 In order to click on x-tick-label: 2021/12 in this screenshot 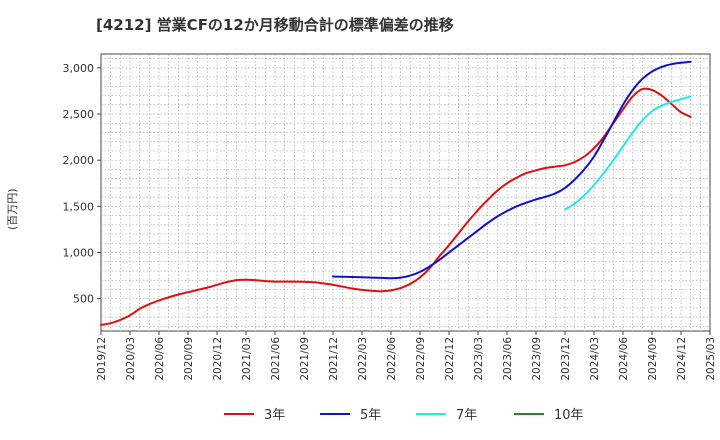, I will do `click(334, 359)`.